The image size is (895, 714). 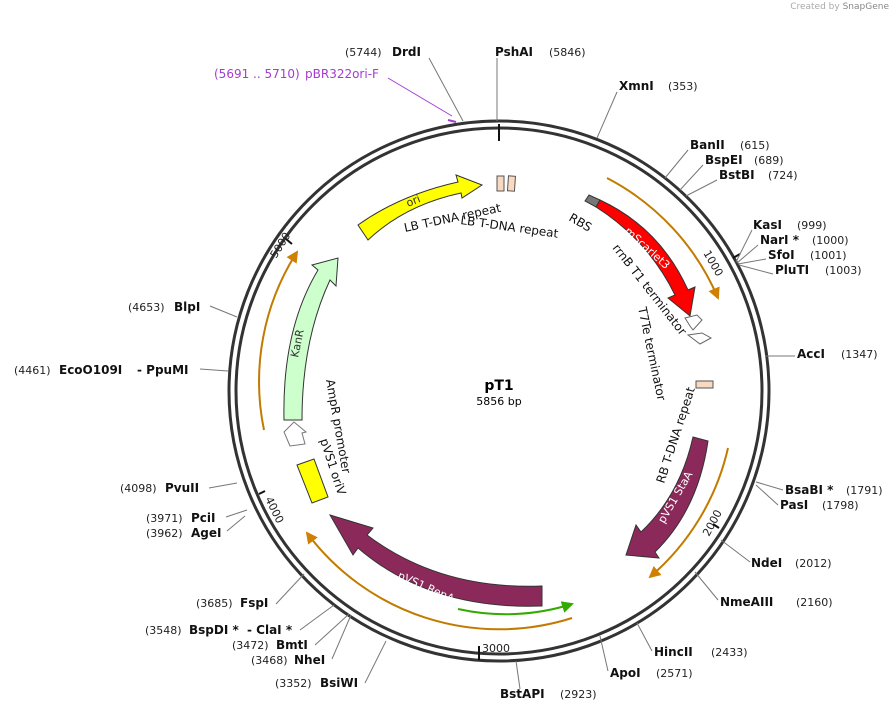 I want to click on site-pos-bsabi: (1791), so click(x=864, y=490).